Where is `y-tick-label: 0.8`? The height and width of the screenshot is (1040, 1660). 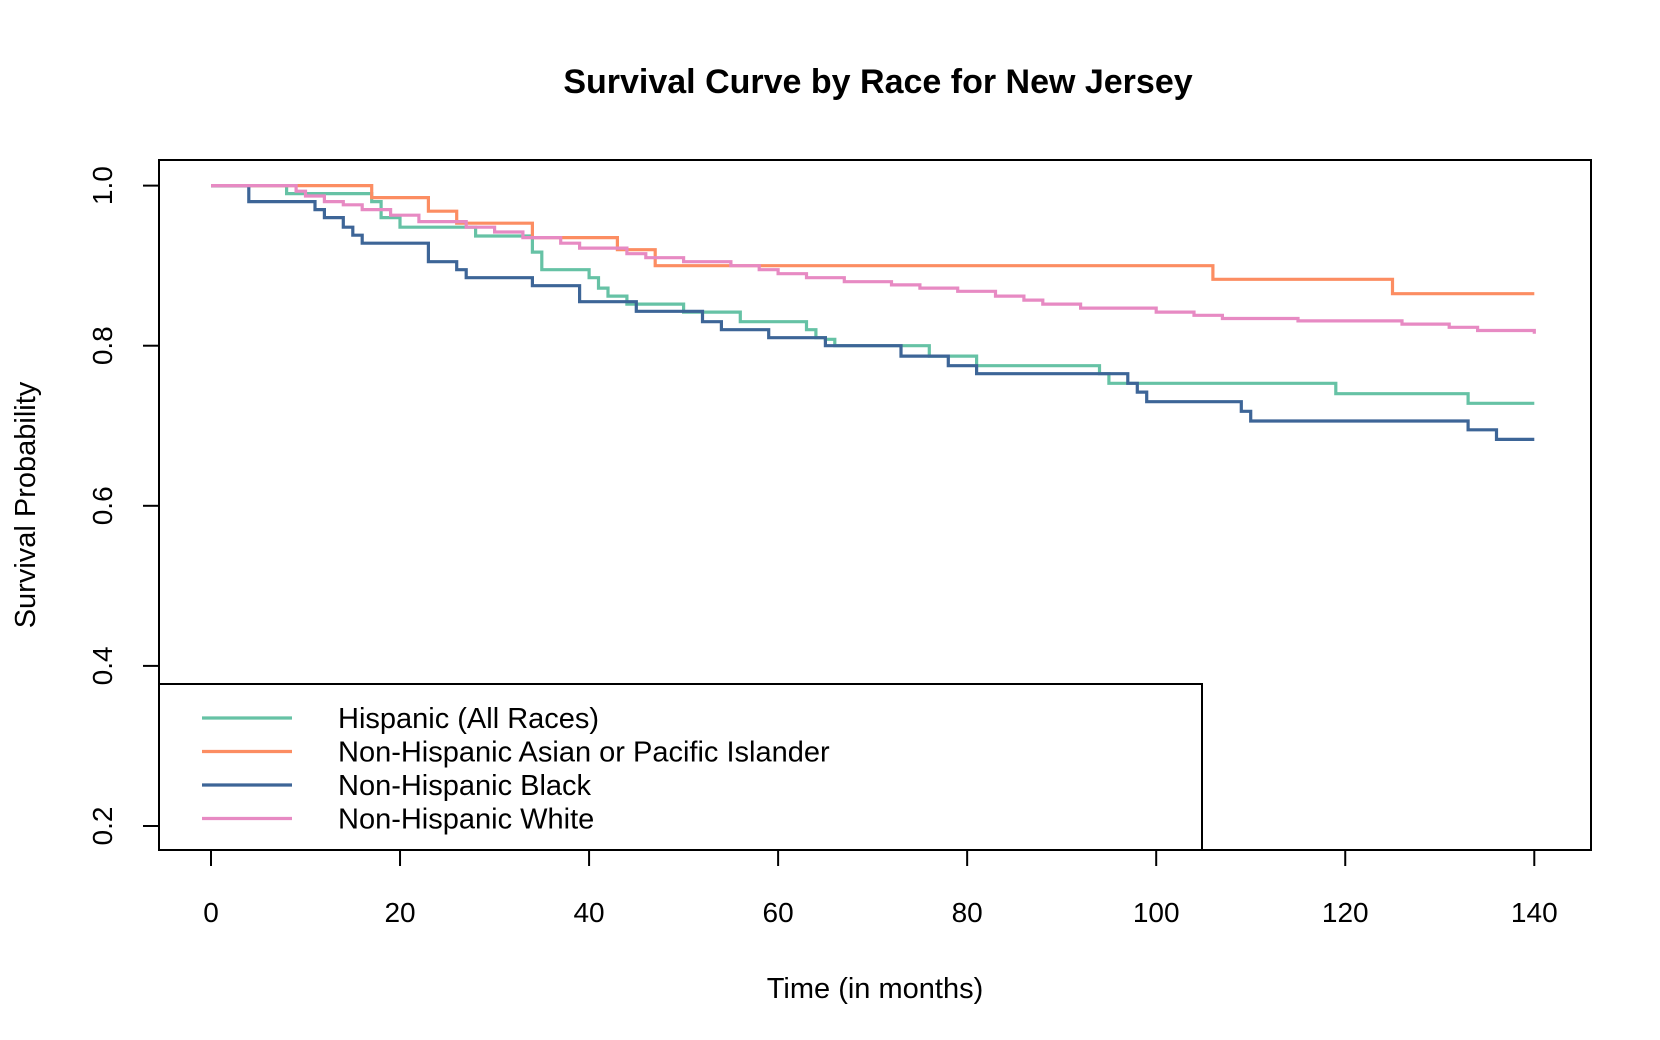
y-tick-label: 0.8 is located at coordinates (102, 345).